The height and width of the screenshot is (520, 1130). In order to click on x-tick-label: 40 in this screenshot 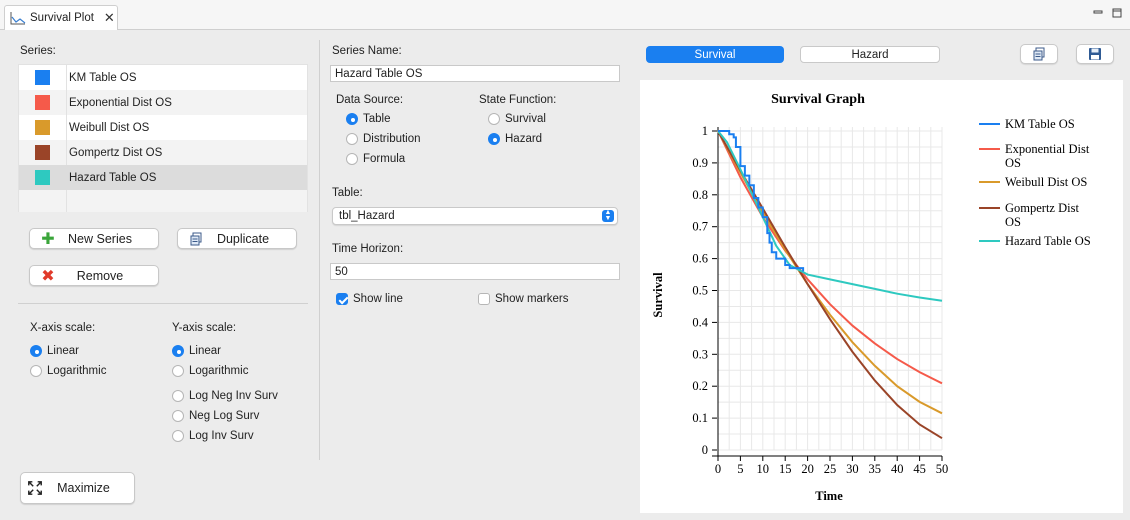, I will do `click(897, 469)`.